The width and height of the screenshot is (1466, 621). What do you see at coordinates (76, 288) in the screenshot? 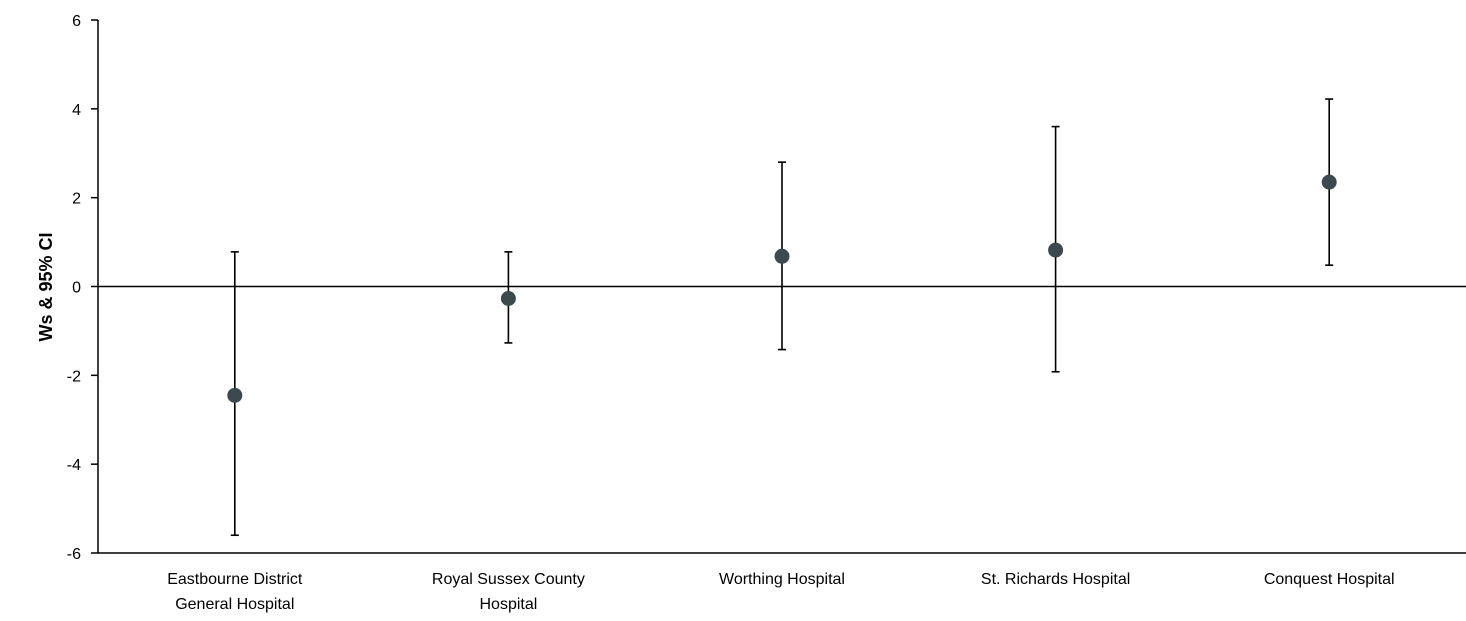
I see `y-tick-label: 0` at bounding box center [76, 288].